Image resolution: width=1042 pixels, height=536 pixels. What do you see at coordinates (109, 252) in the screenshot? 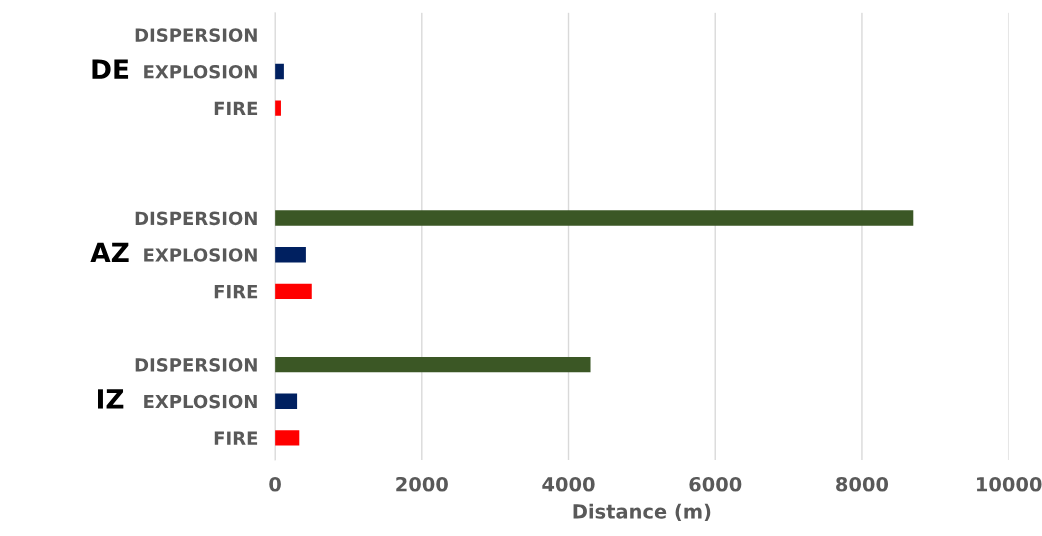
I see `text: AZ` at bounding box center [109, 252].